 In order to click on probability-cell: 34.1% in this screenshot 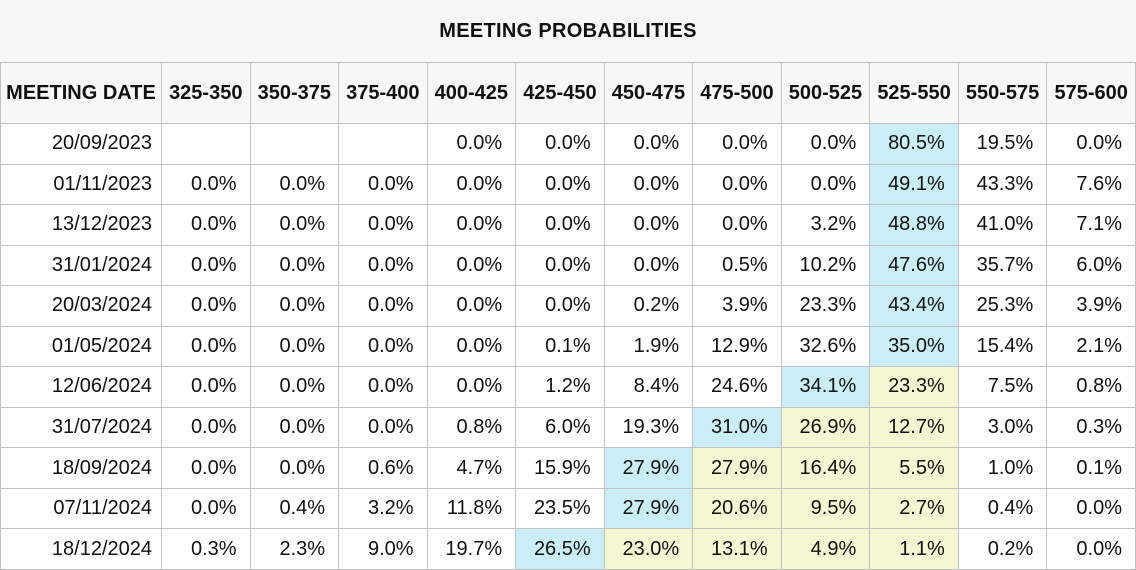, I will do `click(825, 387)`.